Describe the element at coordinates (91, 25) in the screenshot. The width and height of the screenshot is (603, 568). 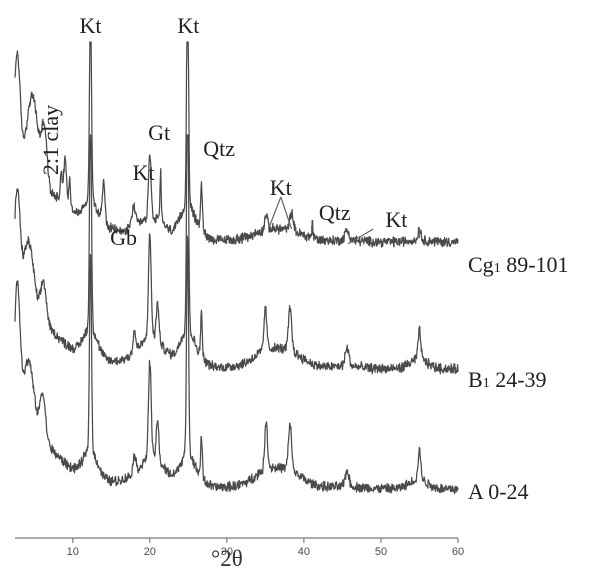
I see `annotation-kt-1: Kt` at that location.